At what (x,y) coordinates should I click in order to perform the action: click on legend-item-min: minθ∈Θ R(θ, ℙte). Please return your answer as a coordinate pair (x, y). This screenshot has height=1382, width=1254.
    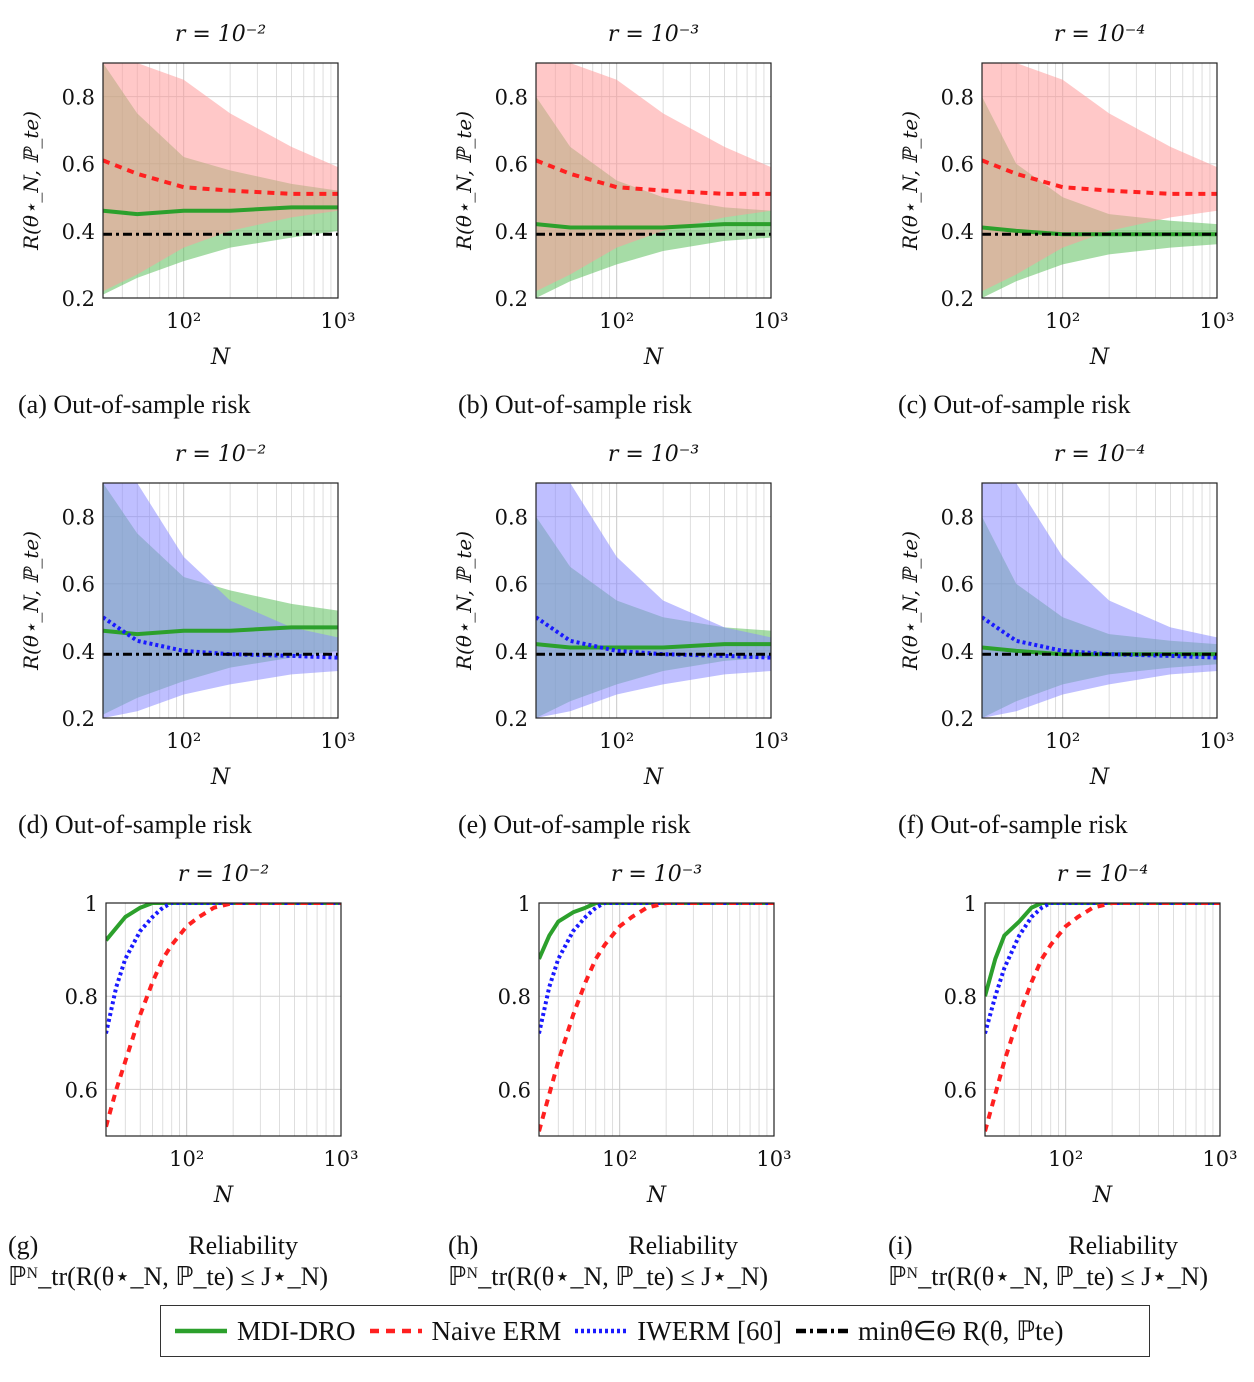
    Looking at the image, I should click on (929, 1331).